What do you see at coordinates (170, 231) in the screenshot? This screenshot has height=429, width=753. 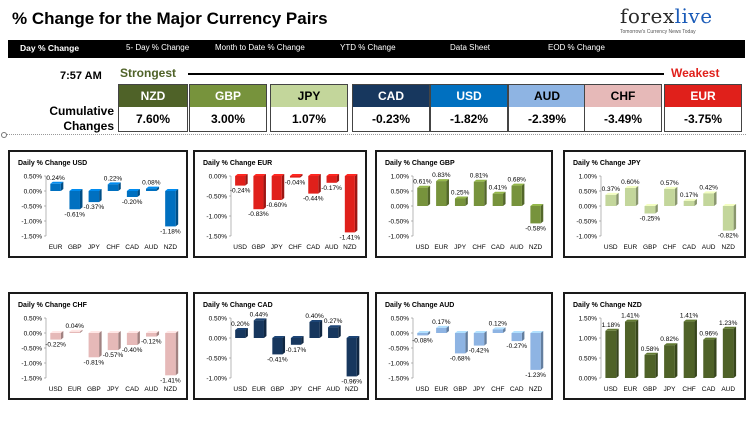 I see `data-label: -1.18%` at bounding box center [170, 231].